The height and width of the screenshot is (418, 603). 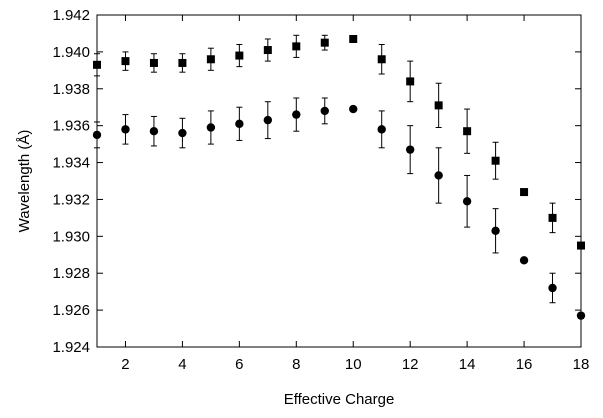 I want to click on x-tick-label: 18, so click(x=581, y=364).